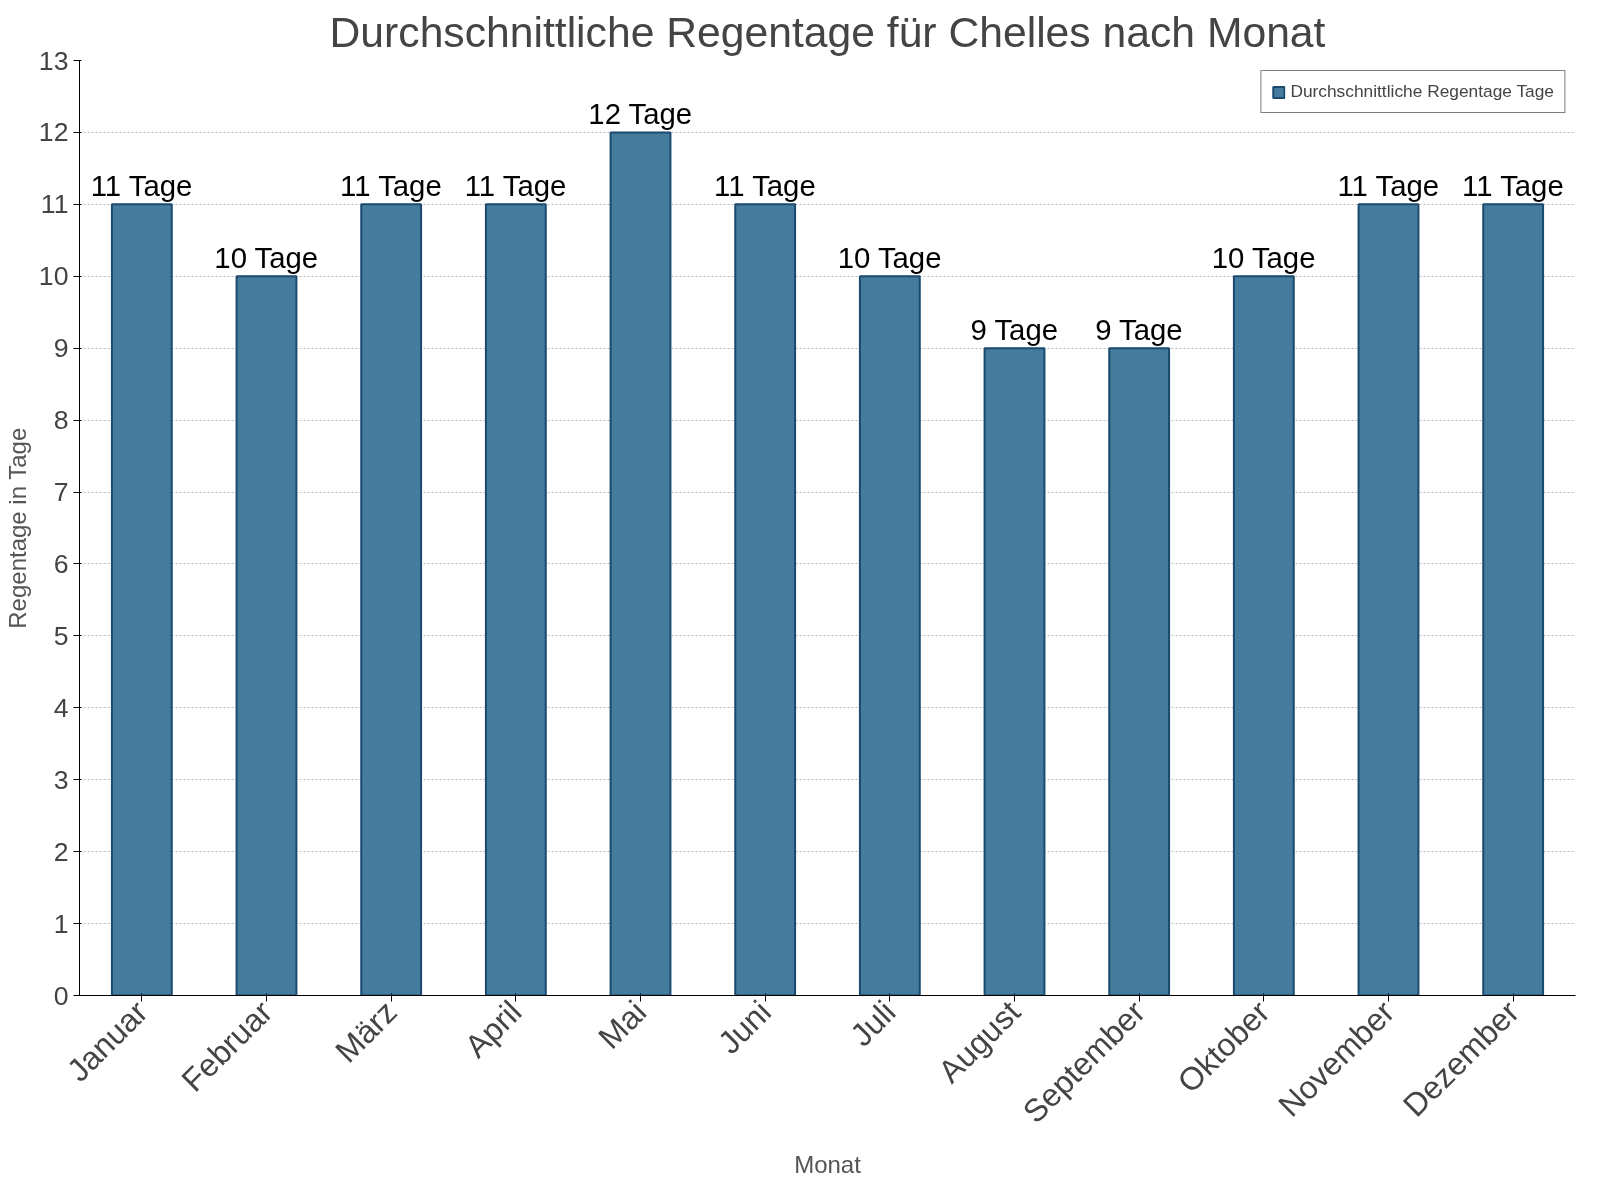  What do you see at coordinates (1422, 91) in the screenshot?
I see `legend-label: Durchschnittliche Regentage Tage` at bounding box center [1422, 91].